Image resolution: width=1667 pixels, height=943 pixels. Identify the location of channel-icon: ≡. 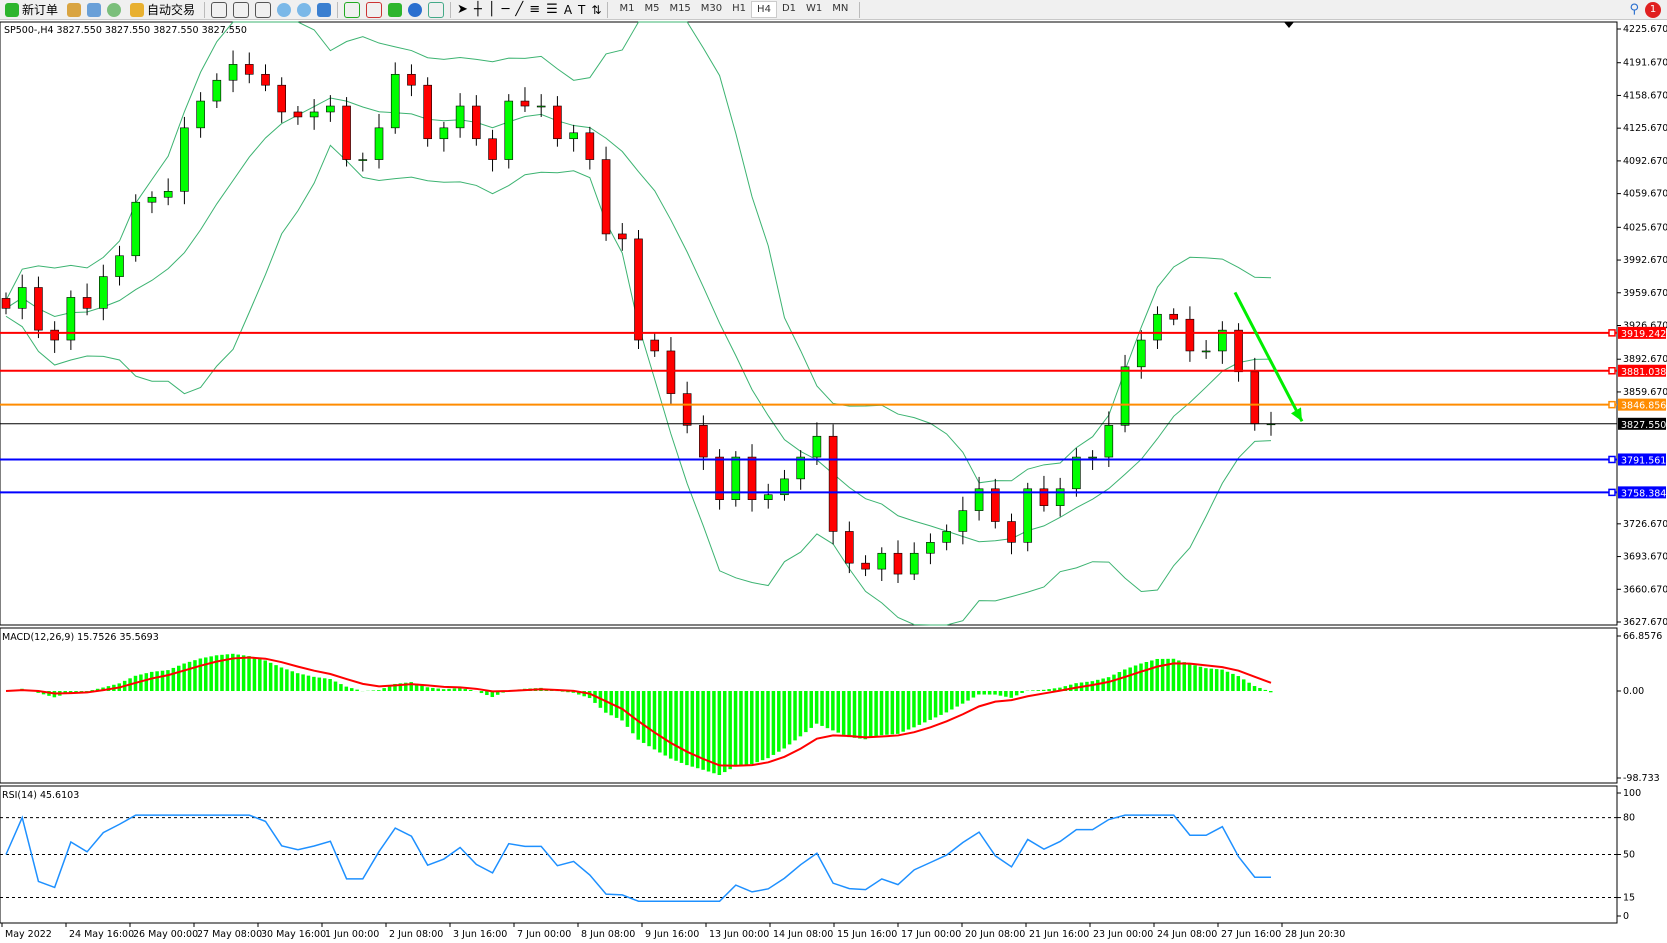
(535, 9).